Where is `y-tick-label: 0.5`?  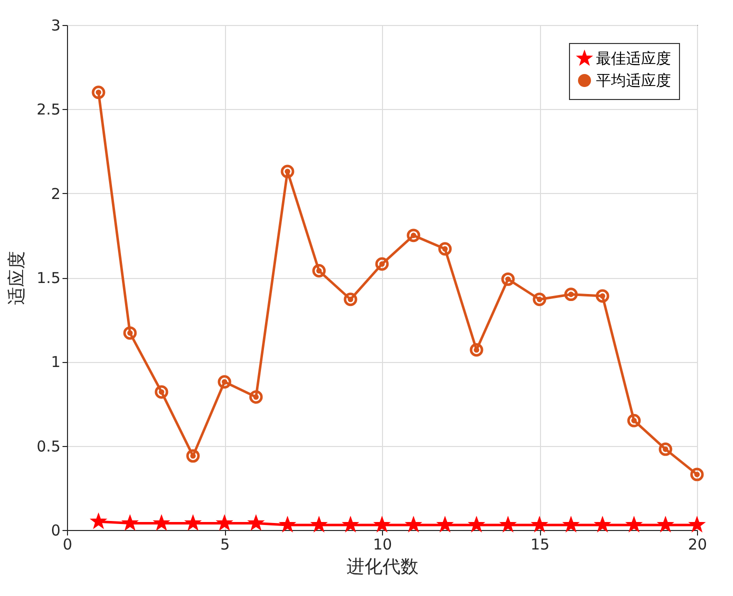 y-tick-label: 0.5 is located at coordinates (48, 446).